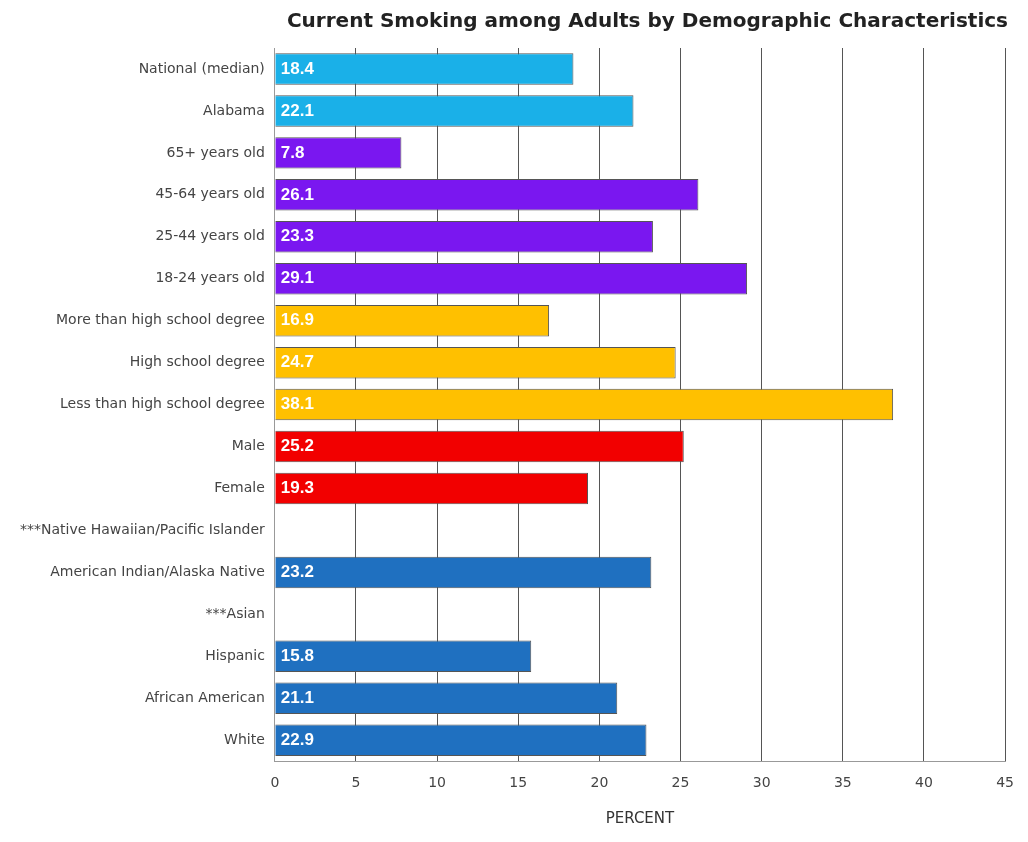  Describe the element at coordinates (297, 404) in the screenshot. I see `data-label: 38.1` at that location.